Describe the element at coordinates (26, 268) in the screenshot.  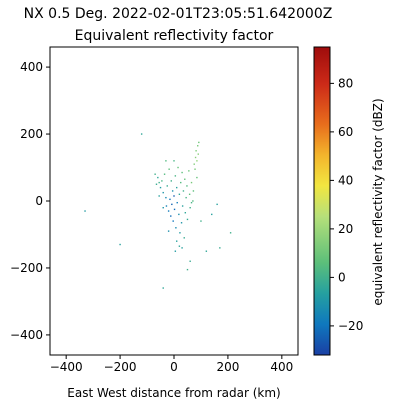
I see `y-tick-label: −200` at that location.